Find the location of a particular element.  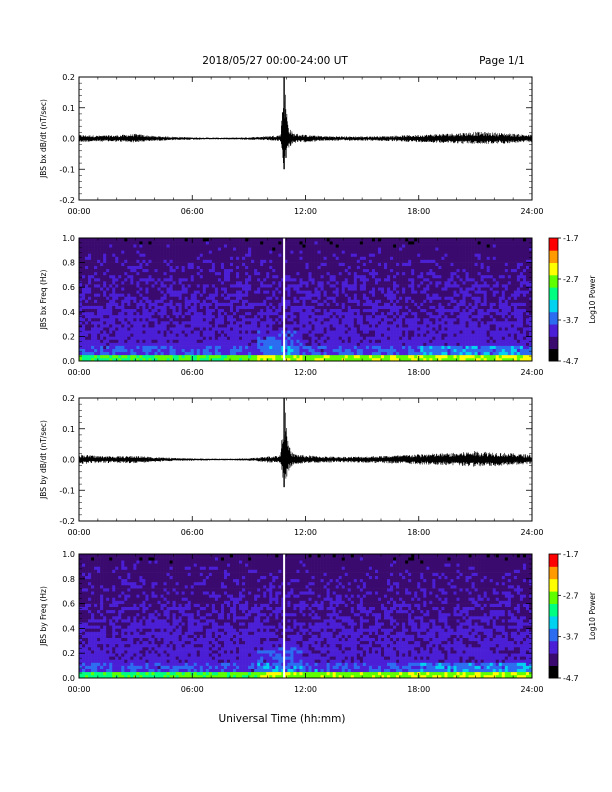

y-tick-label: -0.1 is located at coordinates (67, 169).